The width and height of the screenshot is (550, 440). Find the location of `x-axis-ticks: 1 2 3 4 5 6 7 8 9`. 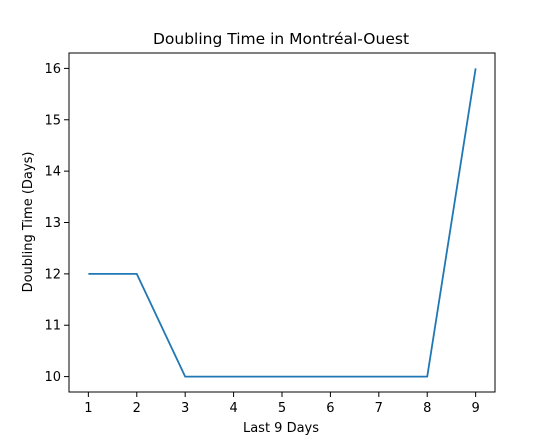

x-axis-ticks: 1 2 3 4 5 6 7 8 9 is located at coordinates (282, 404).